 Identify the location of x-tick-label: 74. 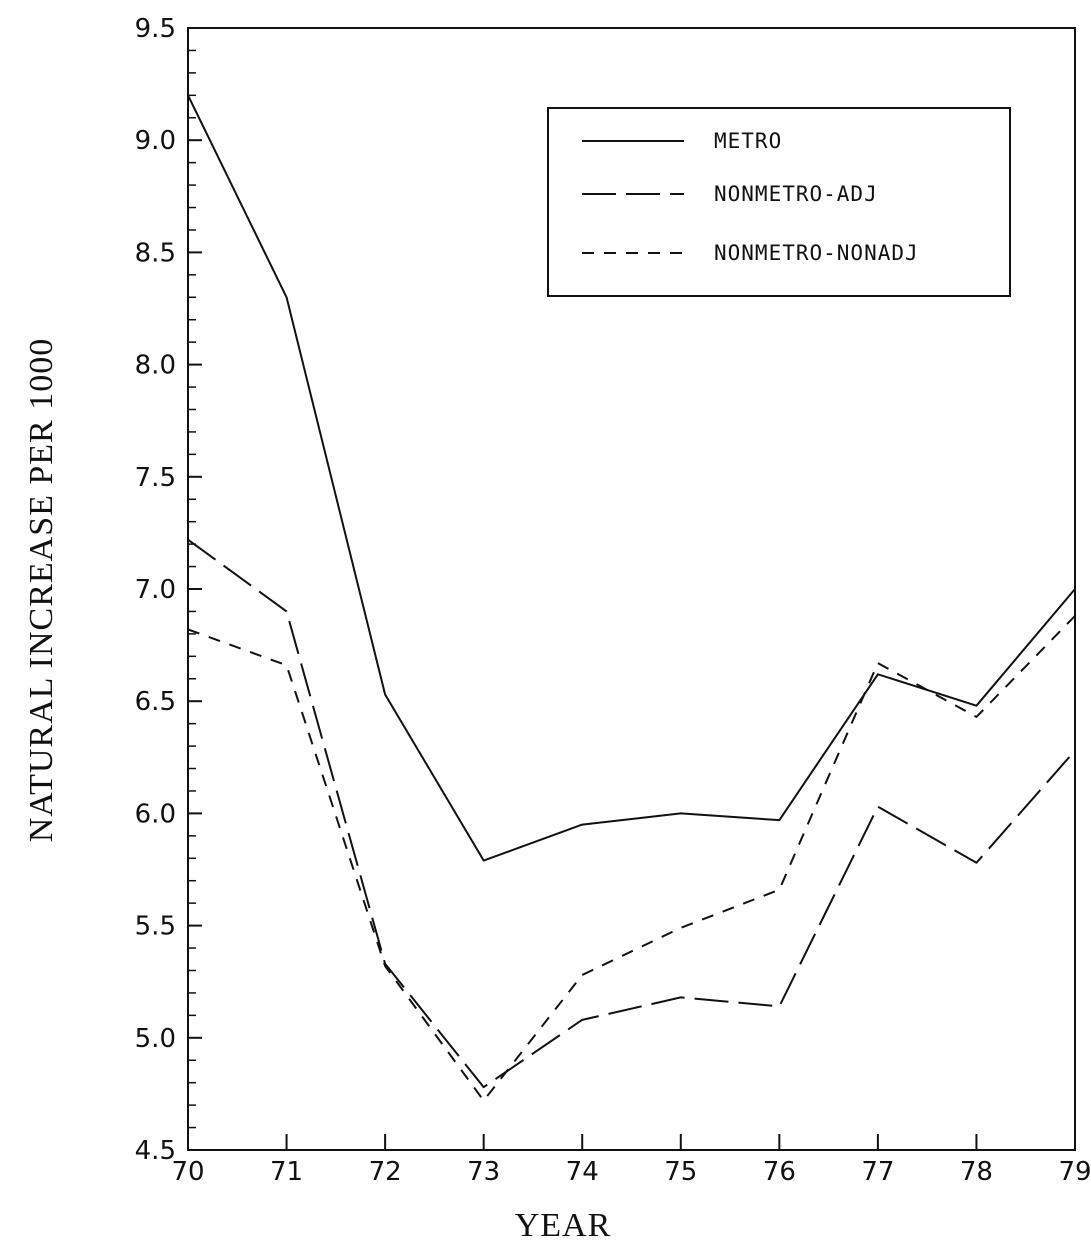
(582, 1172).